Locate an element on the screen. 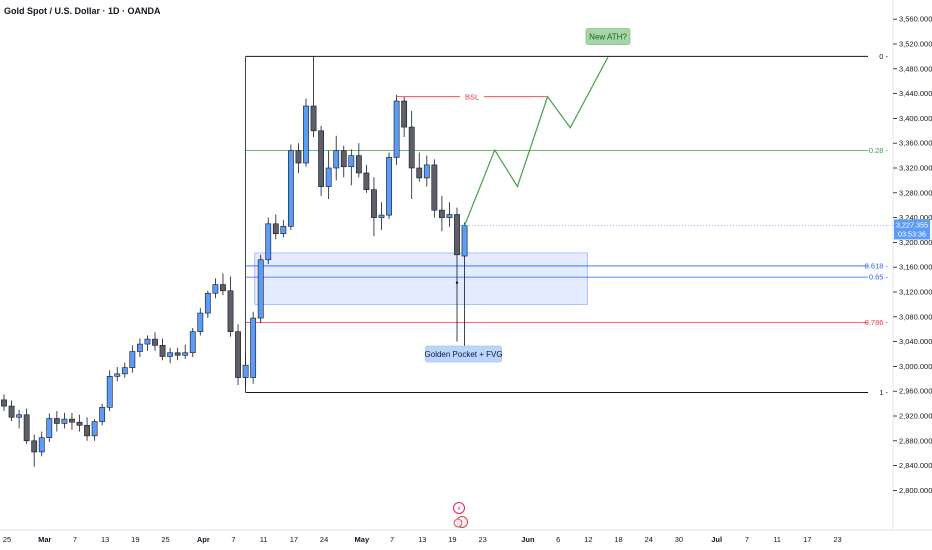  x-tick-label: Jul is located at coordinates (716, 539).